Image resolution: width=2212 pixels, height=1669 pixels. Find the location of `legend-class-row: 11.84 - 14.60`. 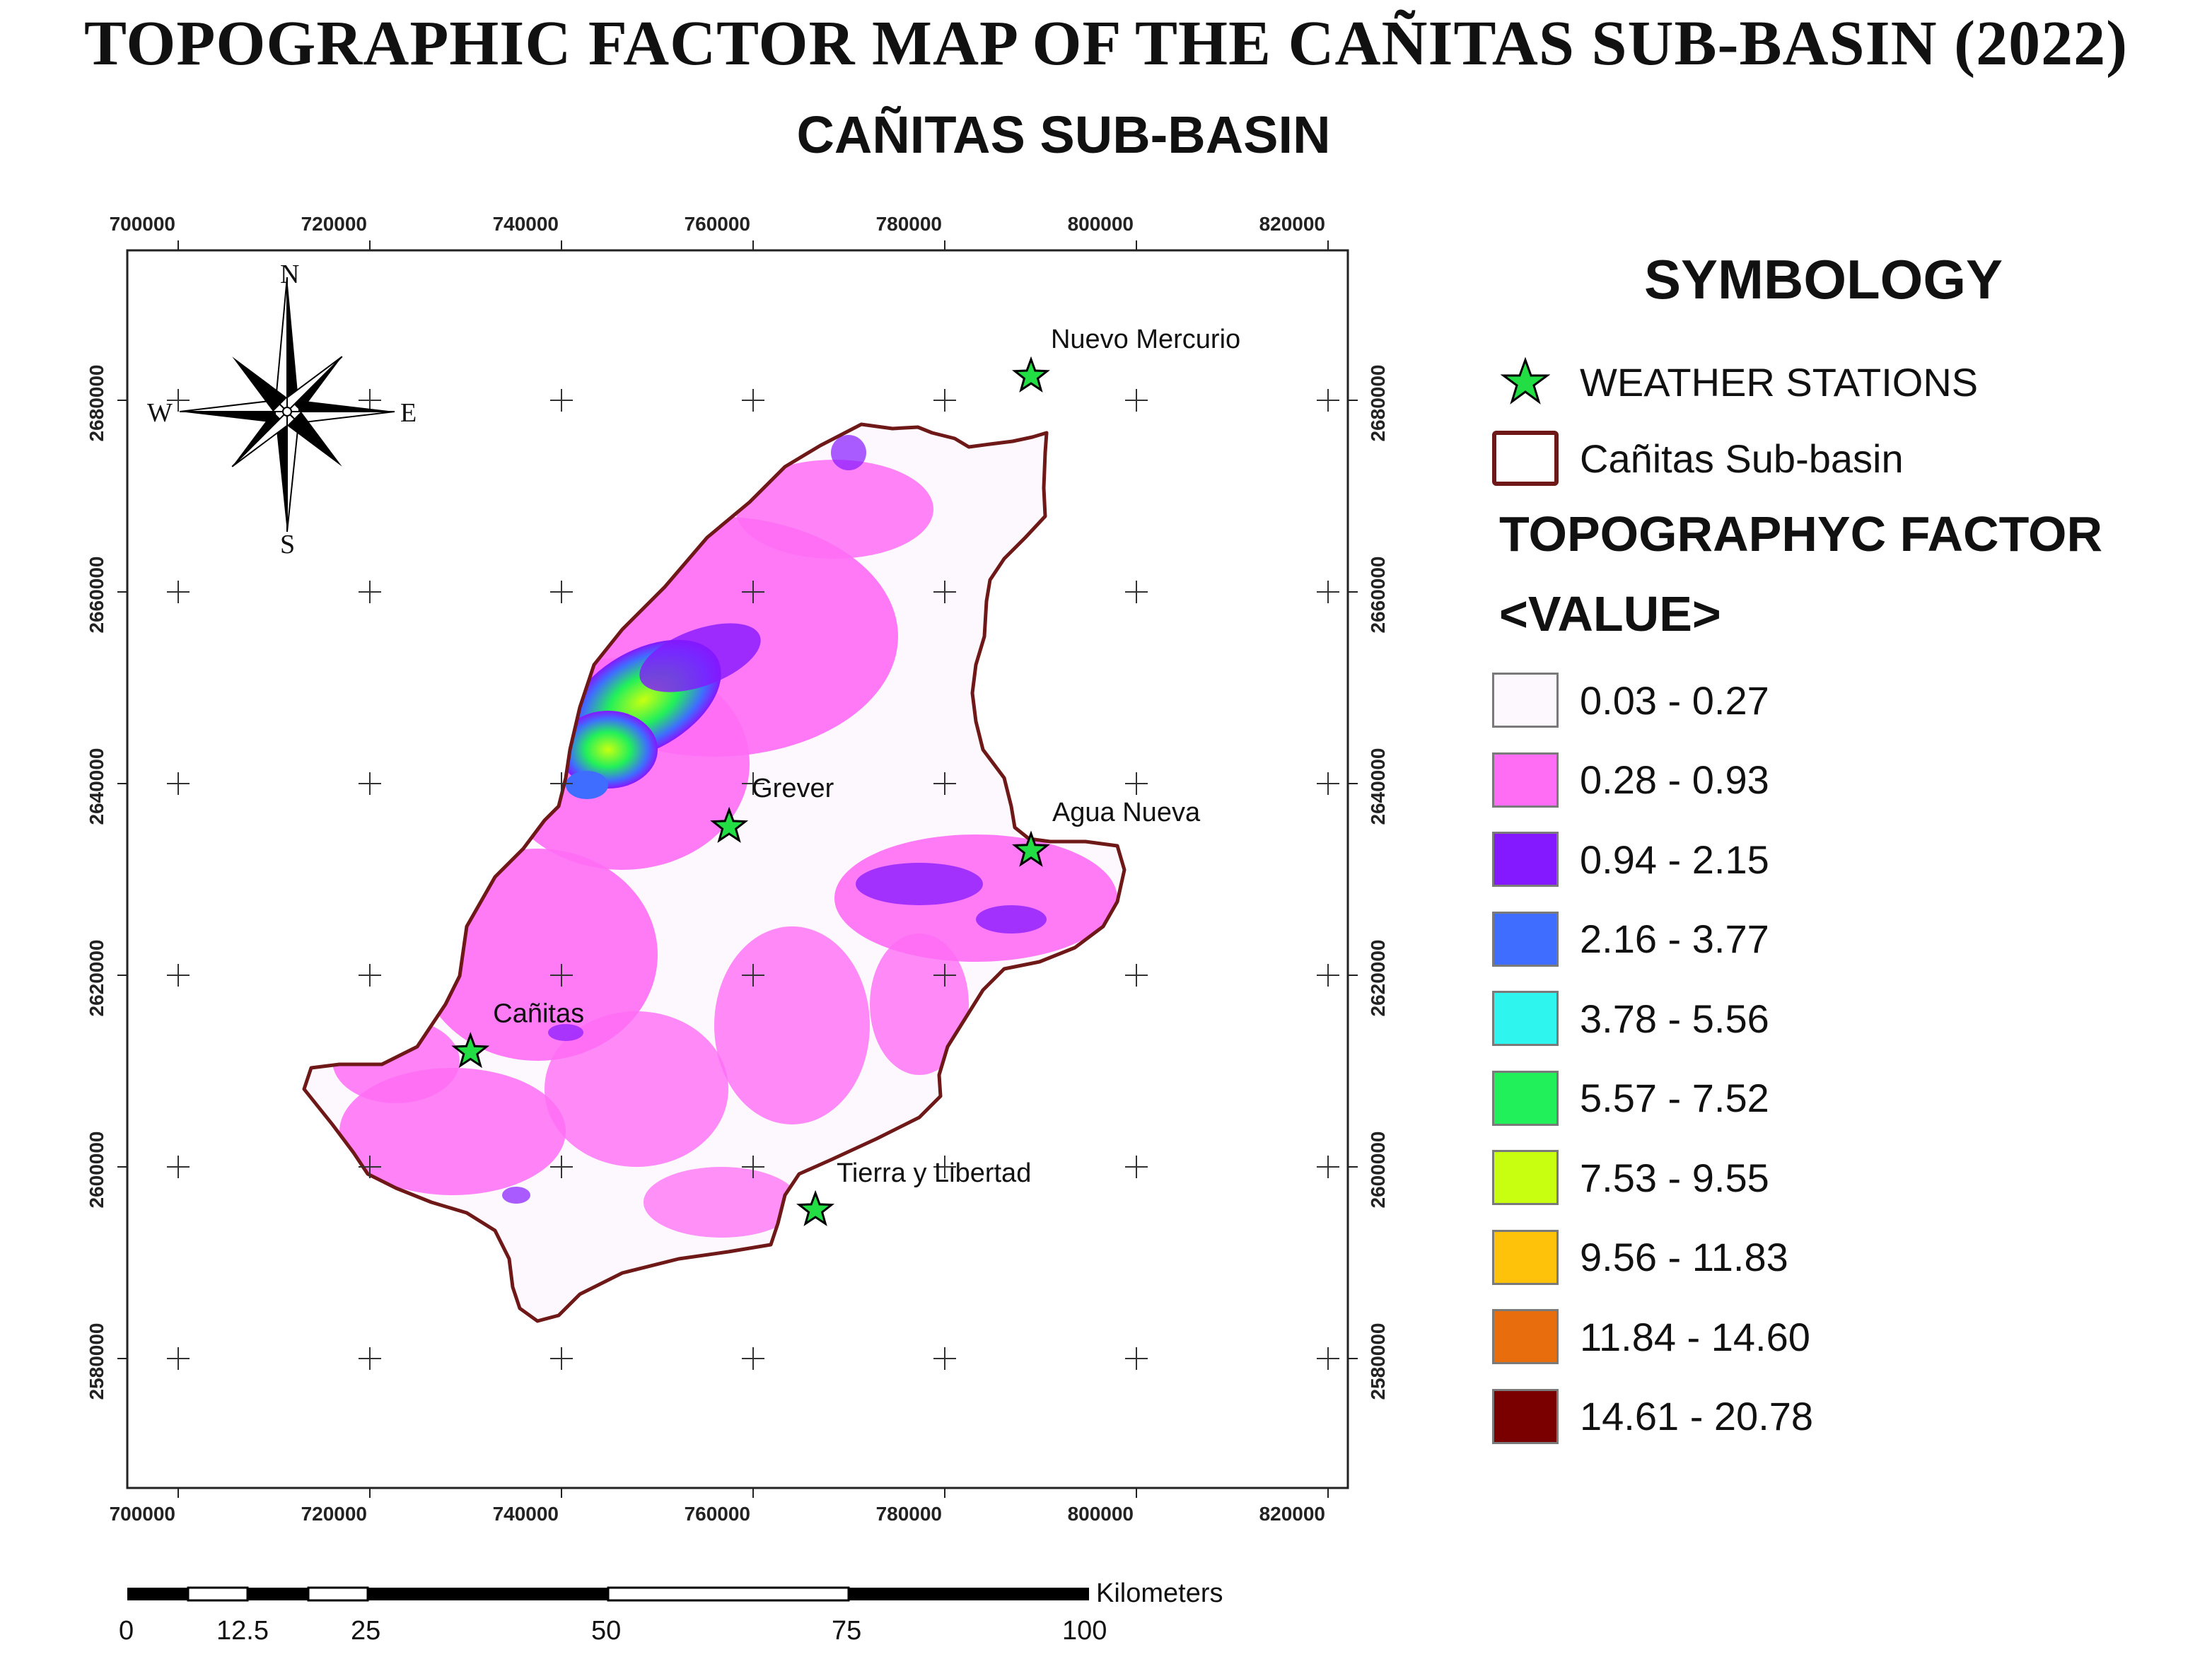

legend-class-row: 11.84 - 14.60 is located at coordinates (1651, 1336).